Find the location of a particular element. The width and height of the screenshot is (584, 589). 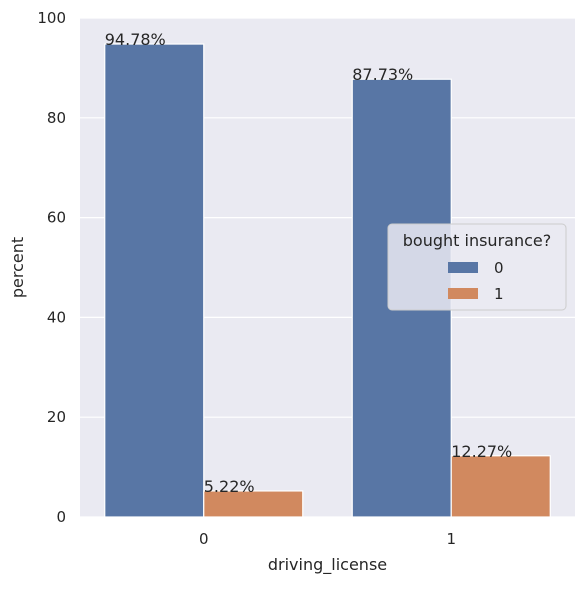

bar-value-label: 5.22% is located at coordinates (229, 486).